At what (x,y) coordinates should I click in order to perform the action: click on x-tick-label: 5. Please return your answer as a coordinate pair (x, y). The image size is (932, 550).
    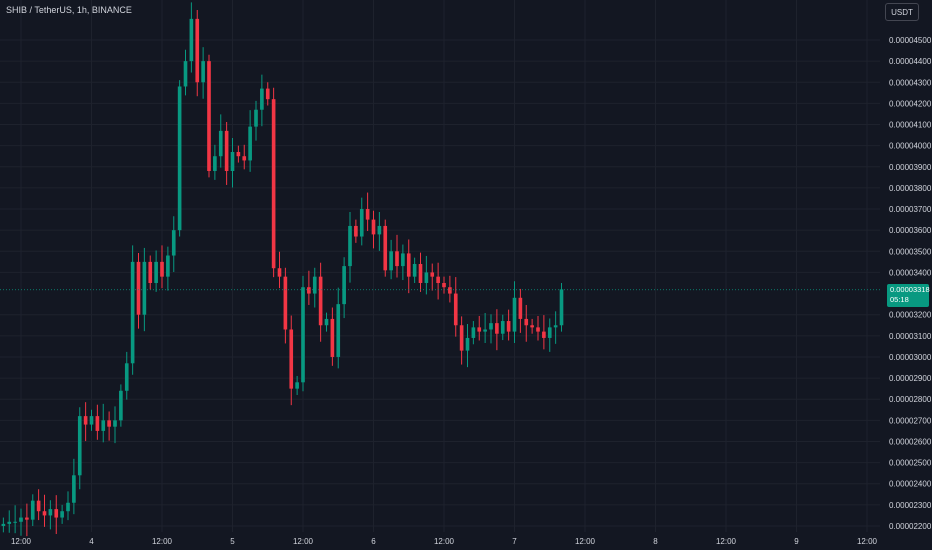
    Looking at the image, I should click on (232, 541).